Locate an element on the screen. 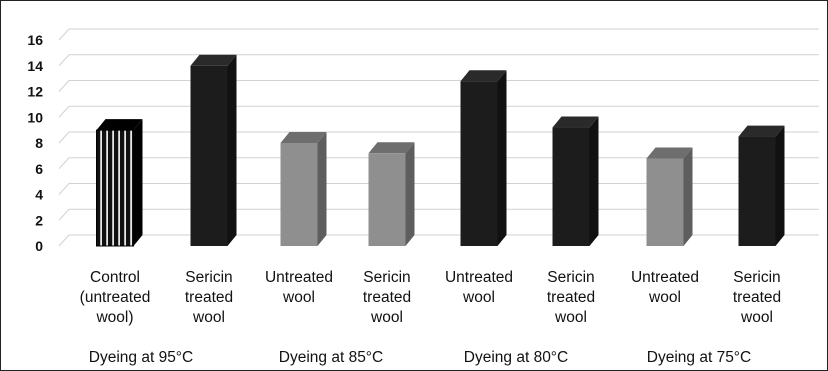 The height and width of the screenshot is (371, 828). group-label: Dyeing at 85°C is located at coordinates (331, 357).